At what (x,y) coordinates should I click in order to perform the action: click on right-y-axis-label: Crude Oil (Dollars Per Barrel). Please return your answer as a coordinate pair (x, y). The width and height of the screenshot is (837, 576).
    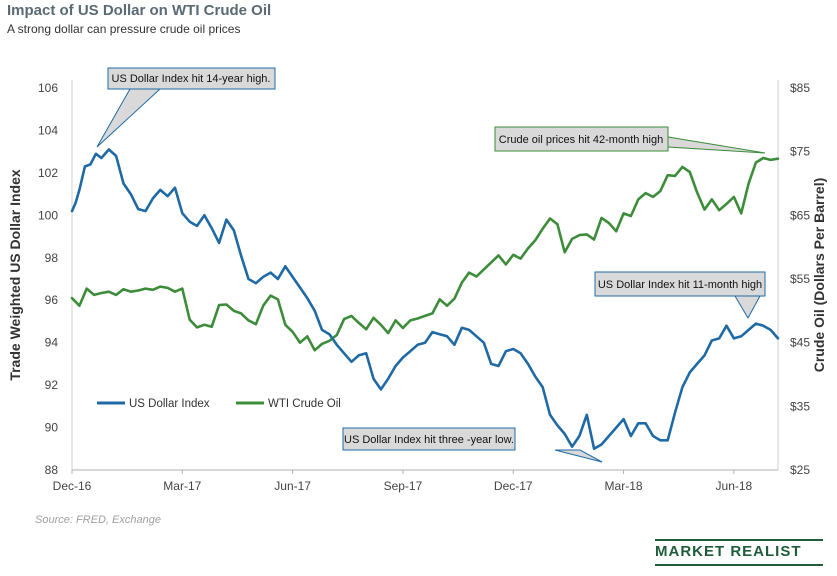
    Looking at the image, I should click on (819, 275).